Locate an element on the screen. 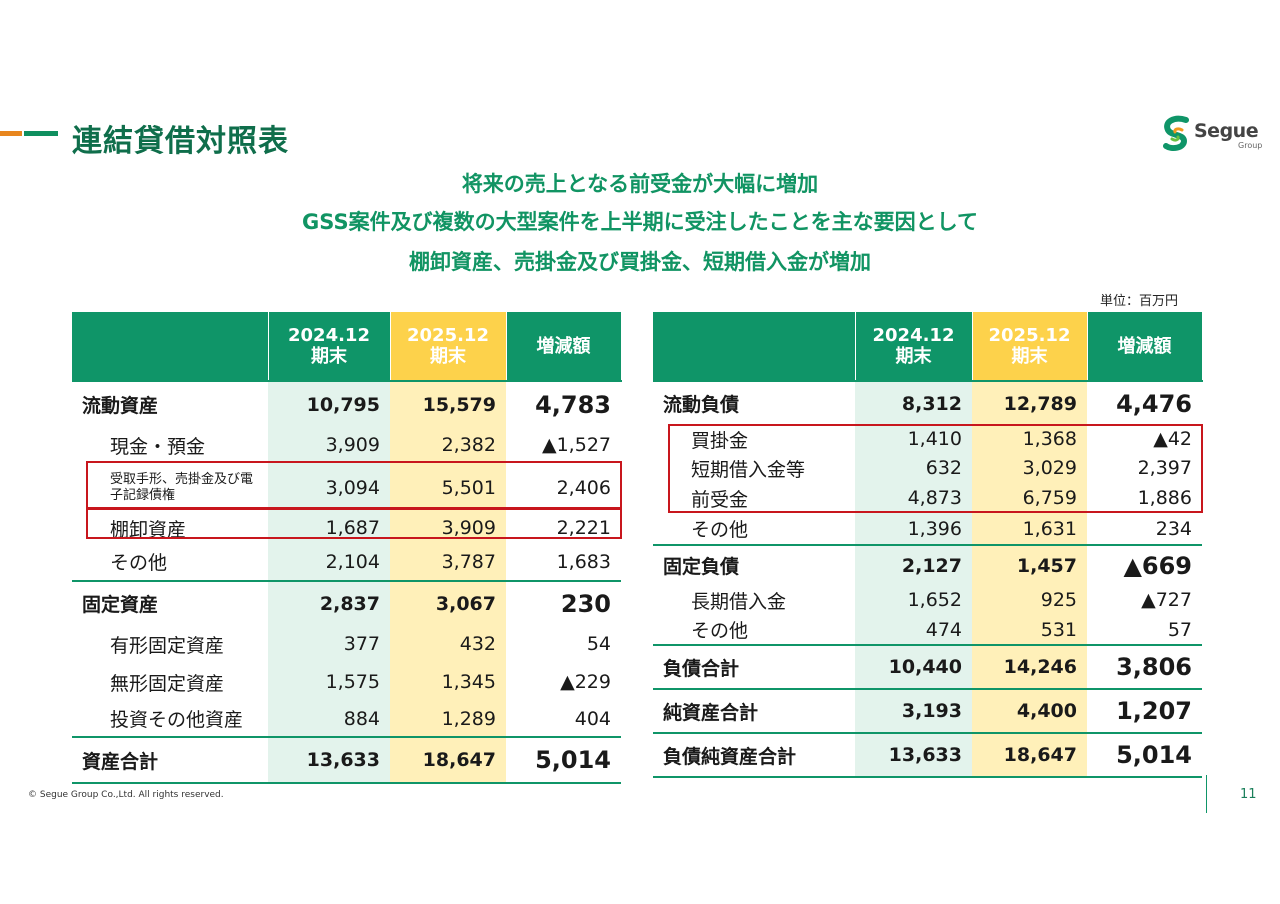 This screenshot has width=1280, height=904. liability-row: その他 1,396 1,631 234 is located at coordinates (927, 529).